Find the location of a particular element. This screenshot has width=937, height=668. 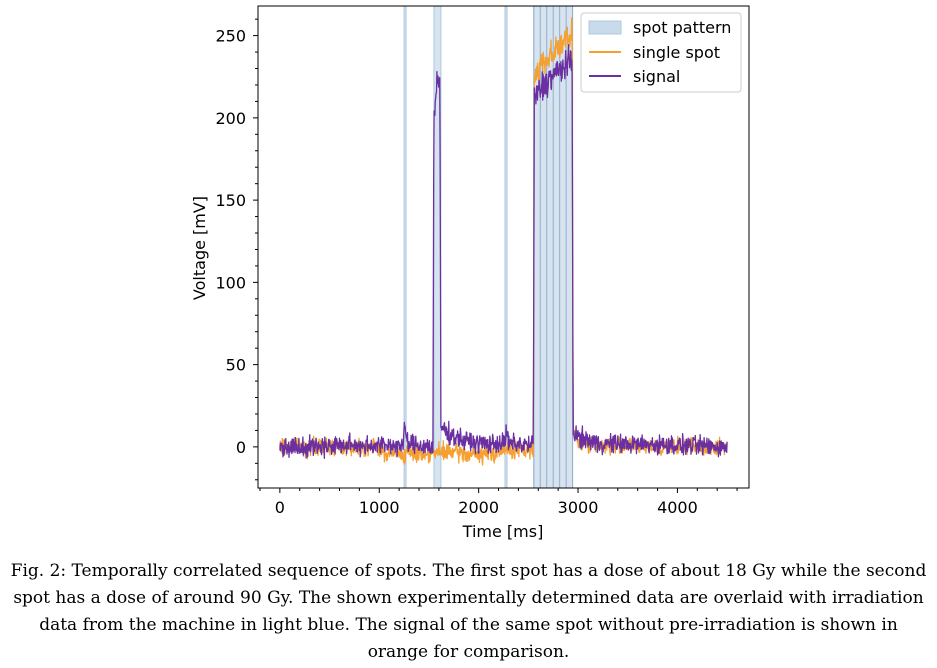

y-tick-label: 50 is located at coordinates (236, 365).